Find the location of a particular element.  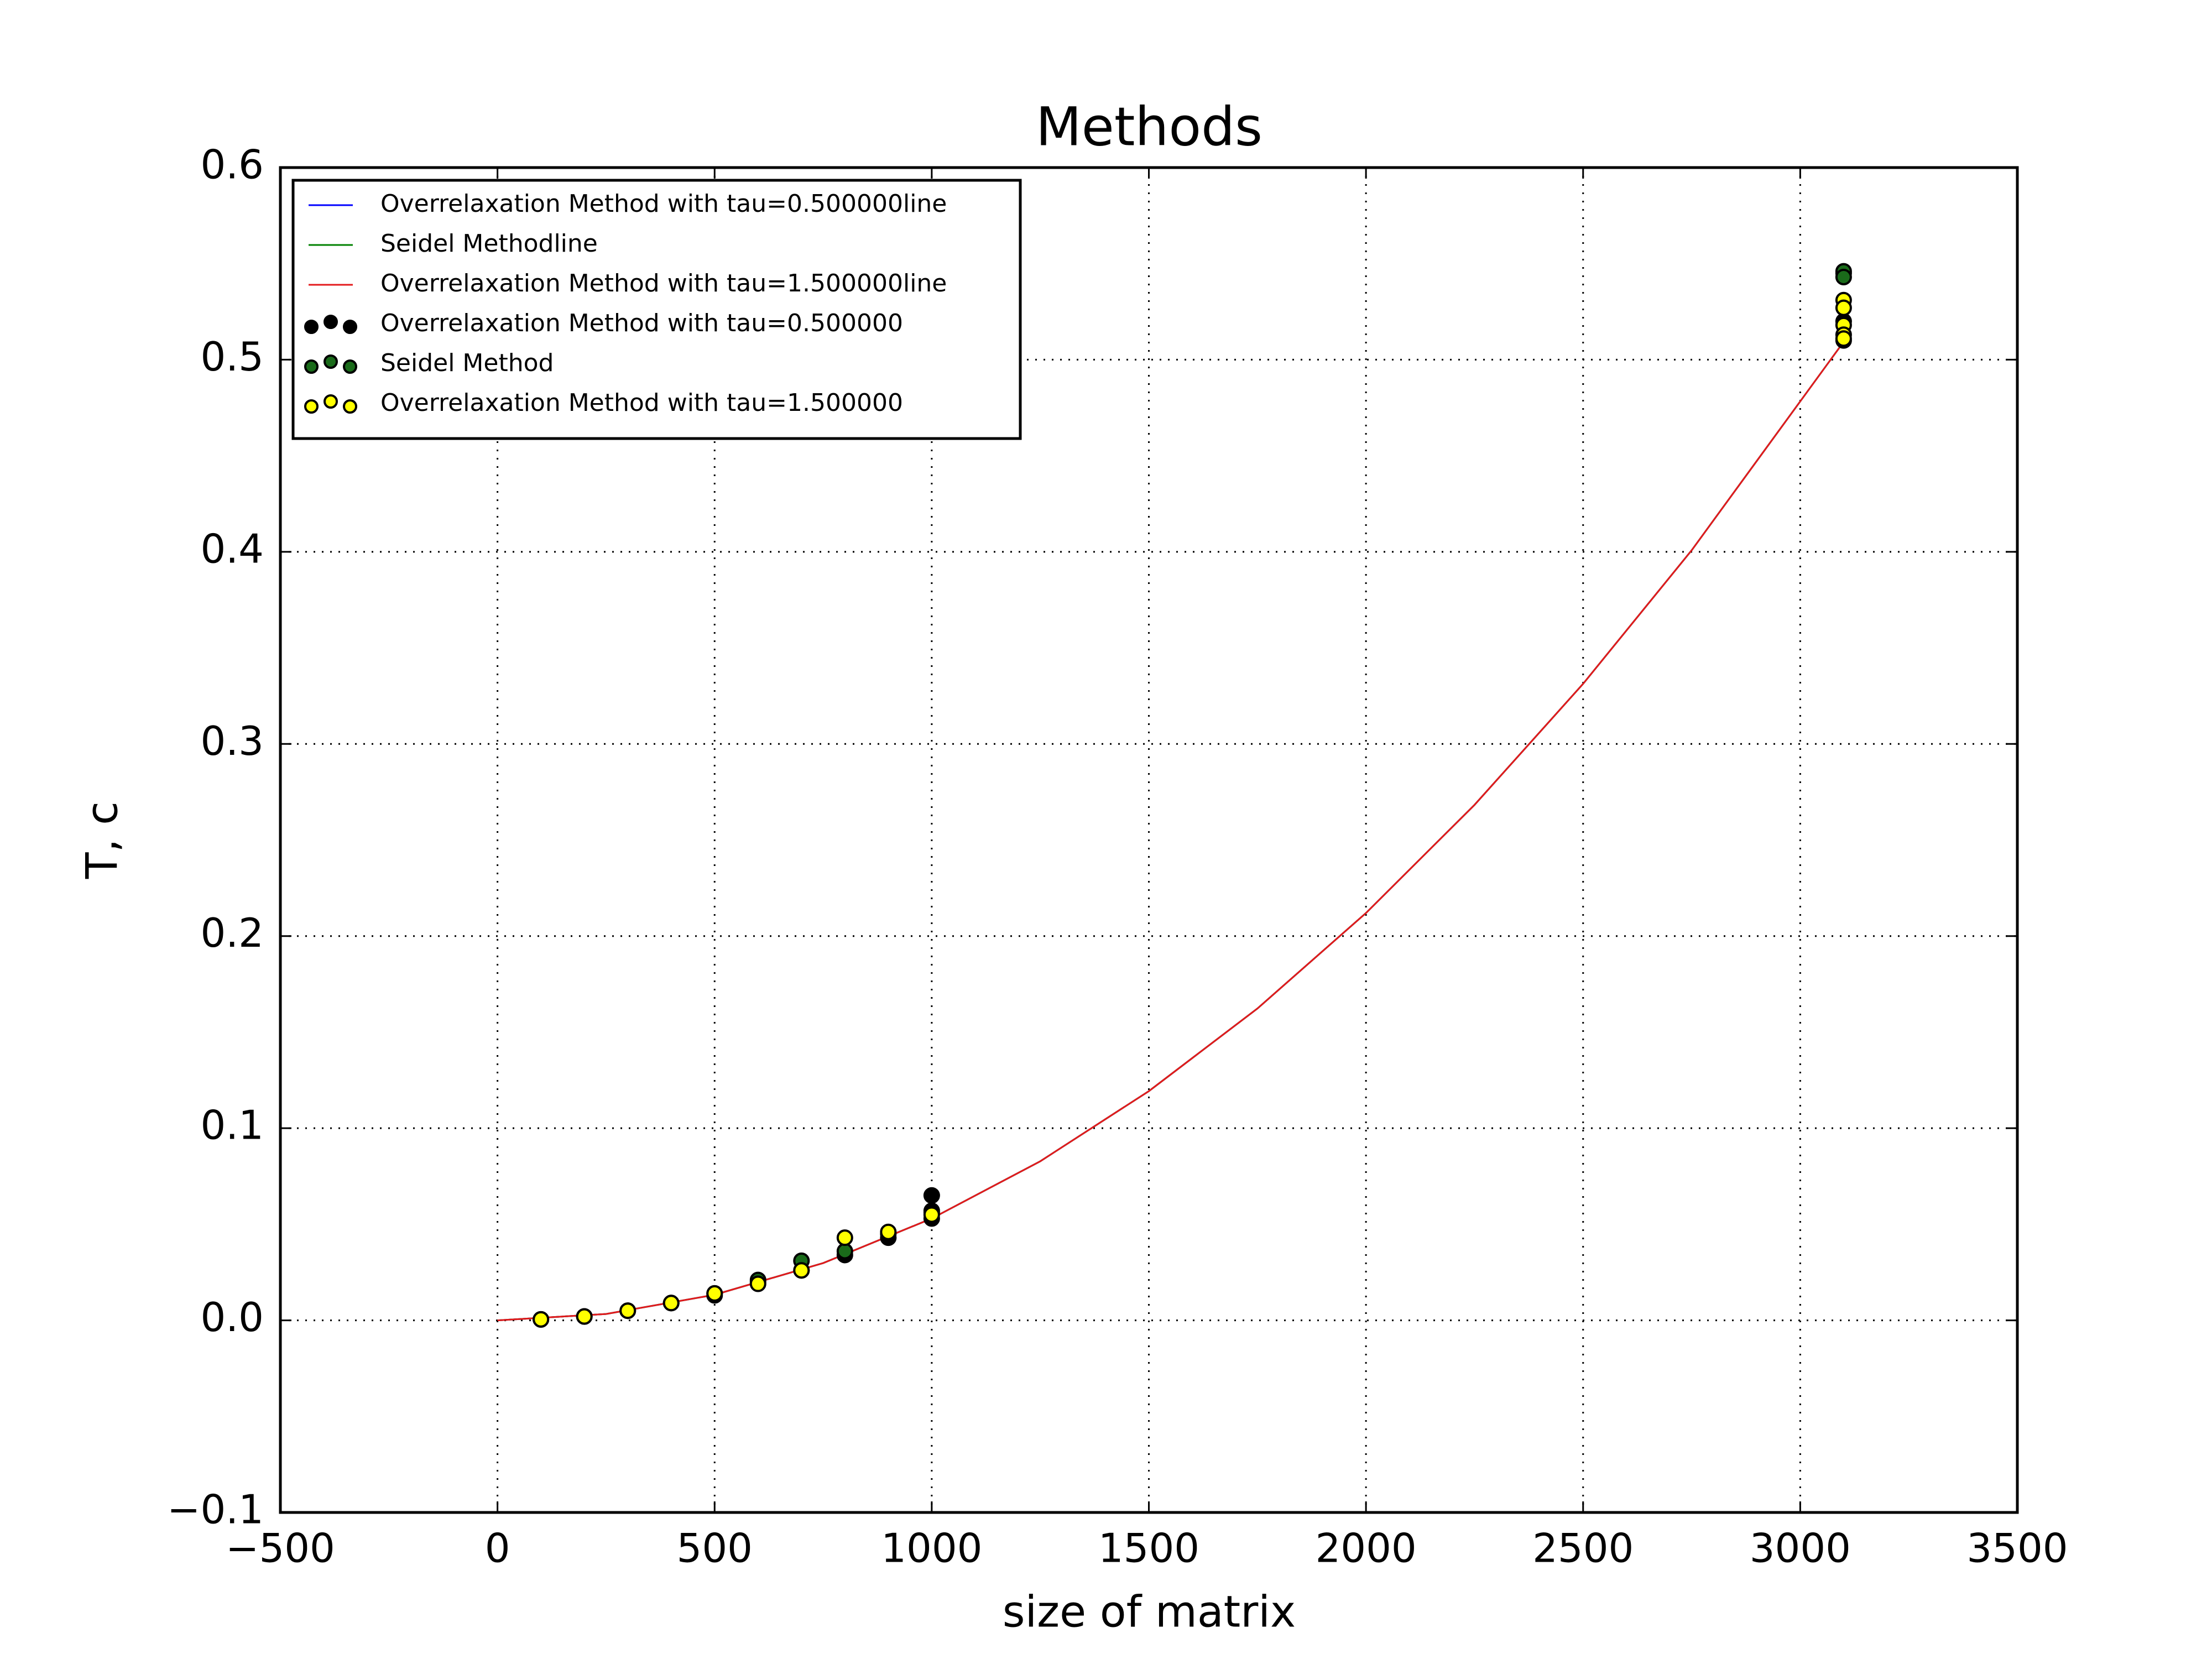

y-tick-label: 0.2 is located at coordinates (232, 933).